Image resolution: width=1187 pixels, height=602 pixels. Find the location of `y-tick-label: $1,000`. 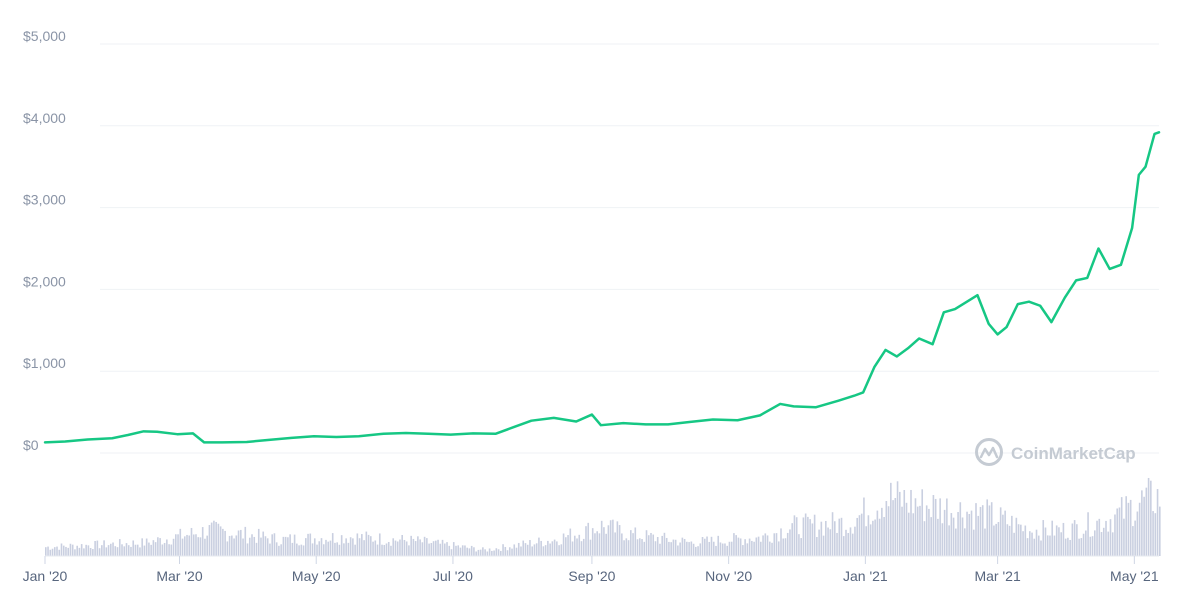

y-tick-label: $1,000 is located at coordinates (44, 363).